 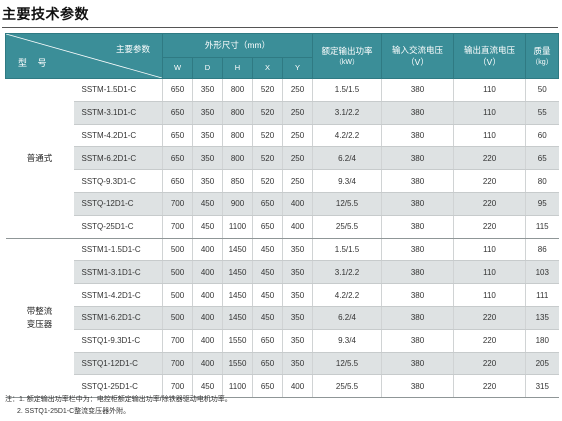 I want to click on header-input-voltage-unit: （V）, so click(x=417, y=62).